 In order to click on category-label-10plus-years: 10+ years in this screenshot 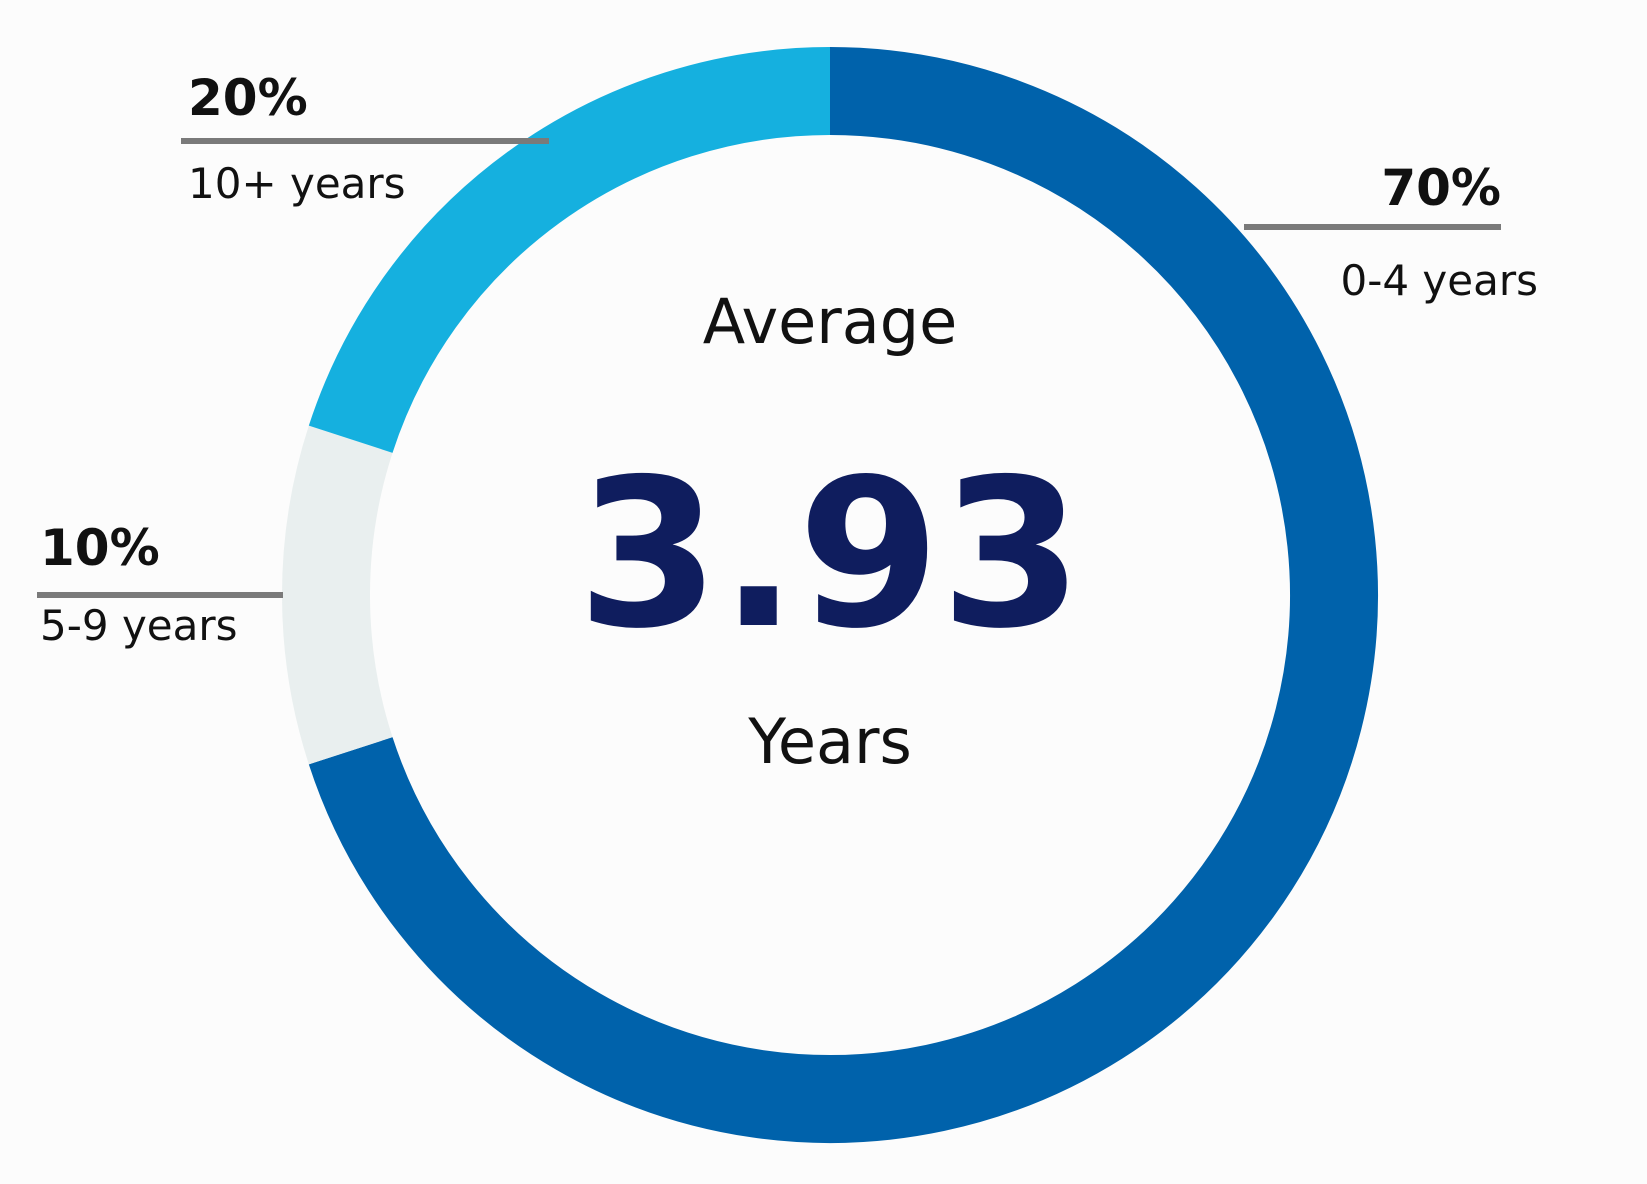, I will do `click(297, 183)`.